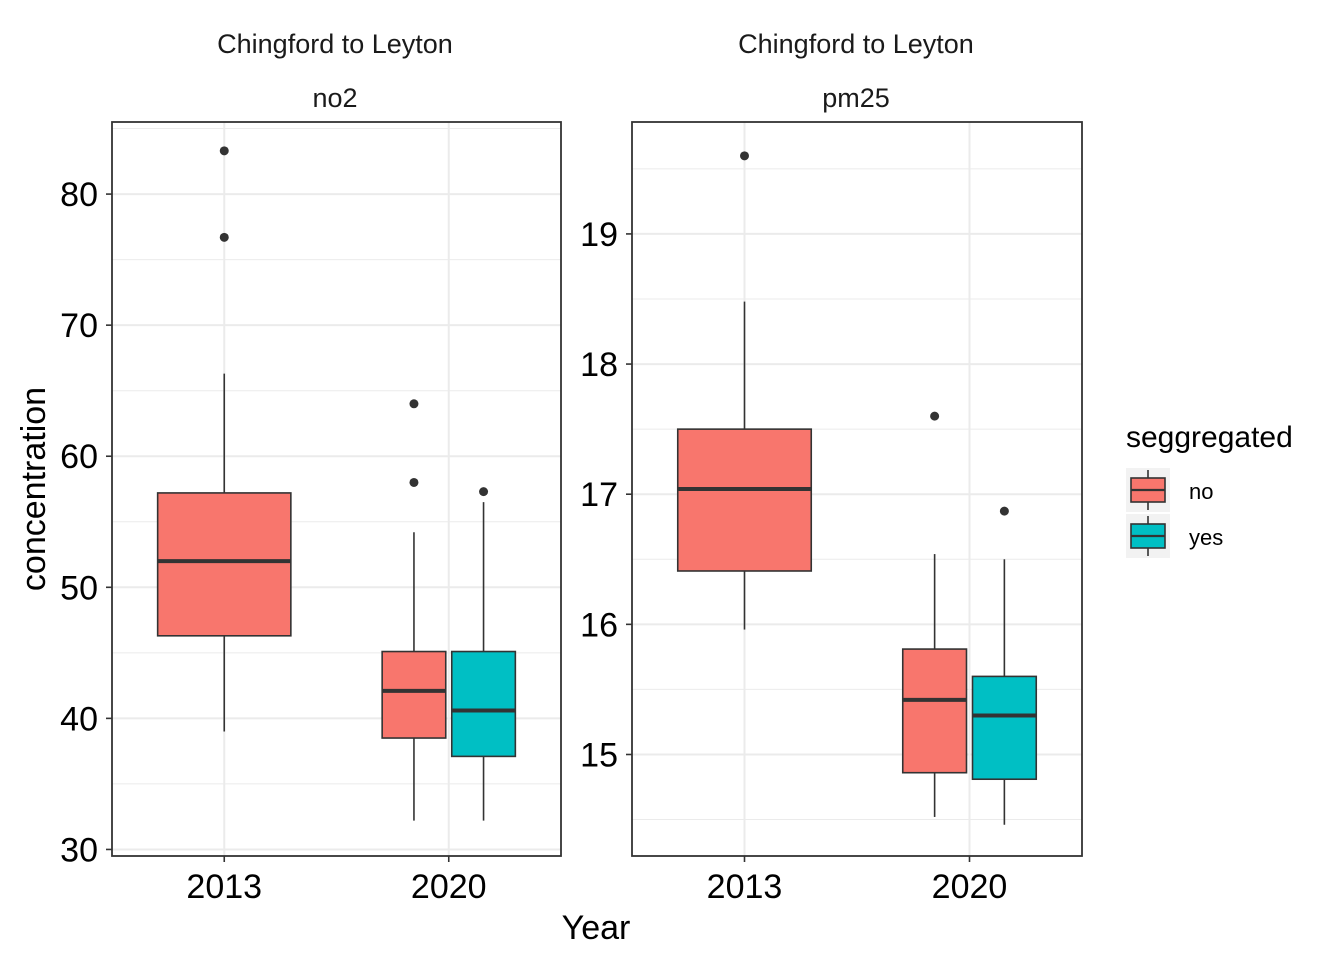 This screenshot has height=960, width=1344. What do you see at coordinates (856, 98) in the screenshot?
I see `panel-pm25-subtitle: pm25` at bounding box center [856, 98].